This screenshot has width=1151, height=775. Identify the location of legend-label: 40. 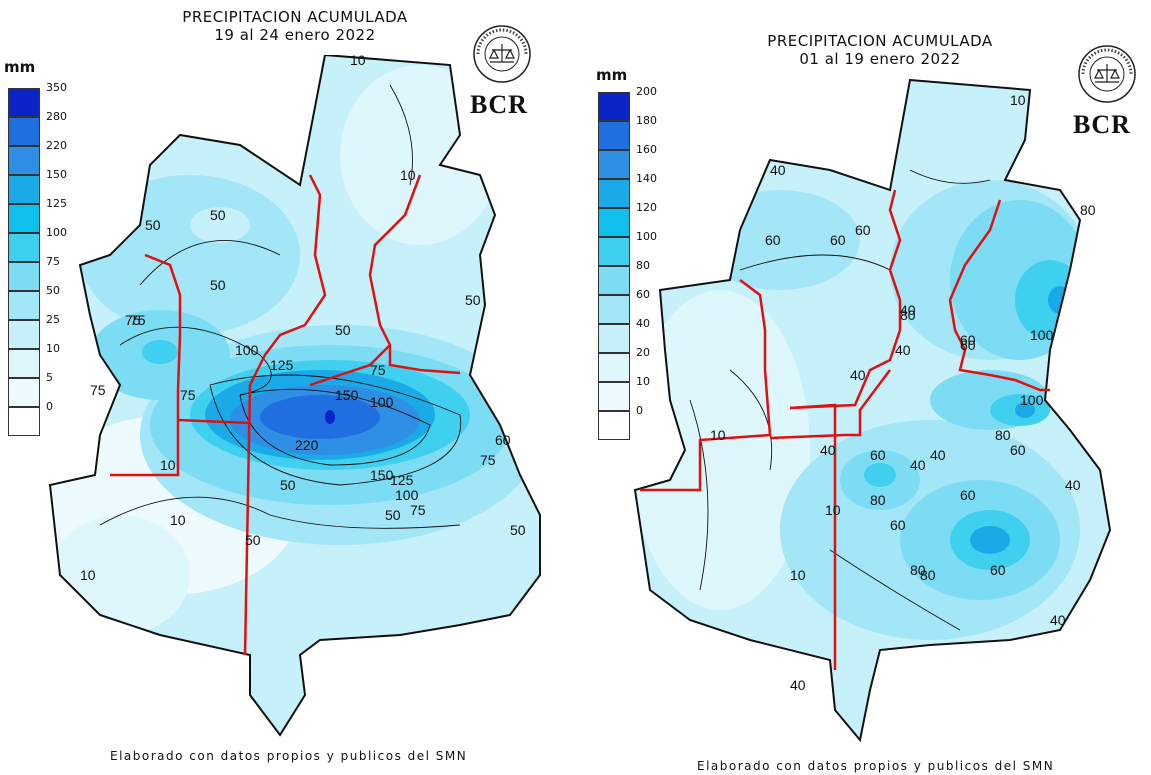
(643, 323).